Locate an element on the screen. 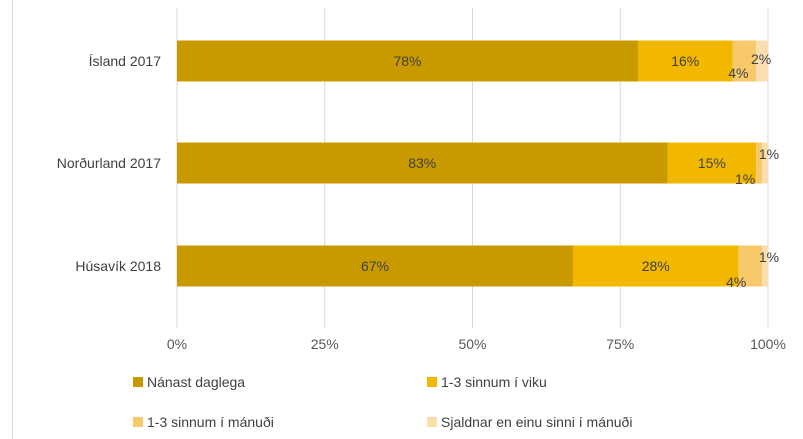  legend-label: 1-3 sinnum í mánuði is located at coordinates (210, 422).